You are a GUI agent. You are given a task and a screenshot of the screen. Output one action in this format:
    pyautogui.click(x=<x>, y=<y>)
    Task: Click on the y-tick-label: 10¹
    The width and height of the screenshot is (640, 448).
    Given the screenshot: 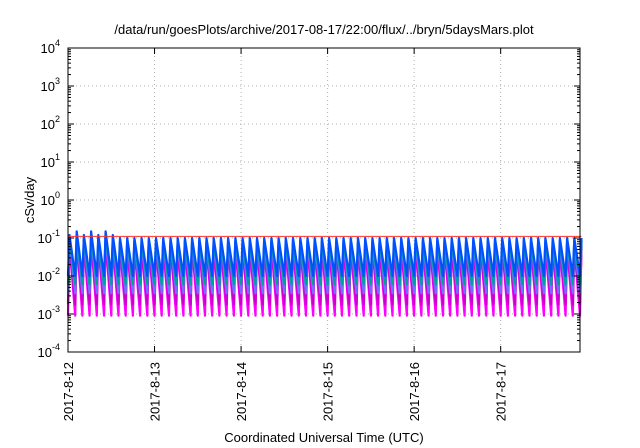 What is the action you would take?
    pyautogui.click(x=50, y=161)
    